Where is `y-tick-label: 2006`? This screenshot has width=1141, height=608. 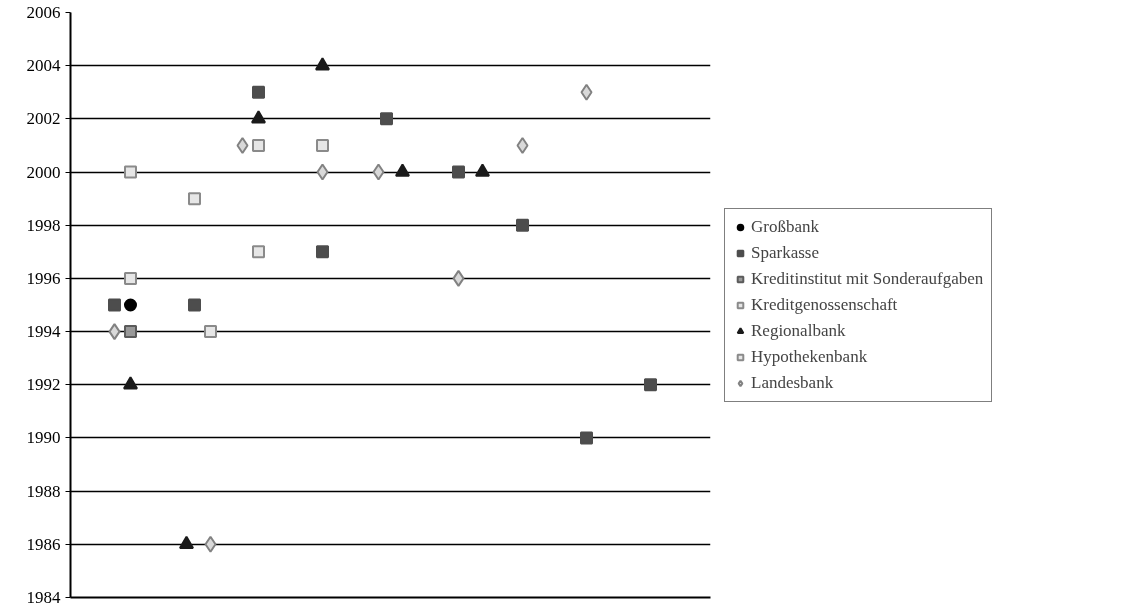 y-tick-label: 2006 is located at coordinates (43, 12).